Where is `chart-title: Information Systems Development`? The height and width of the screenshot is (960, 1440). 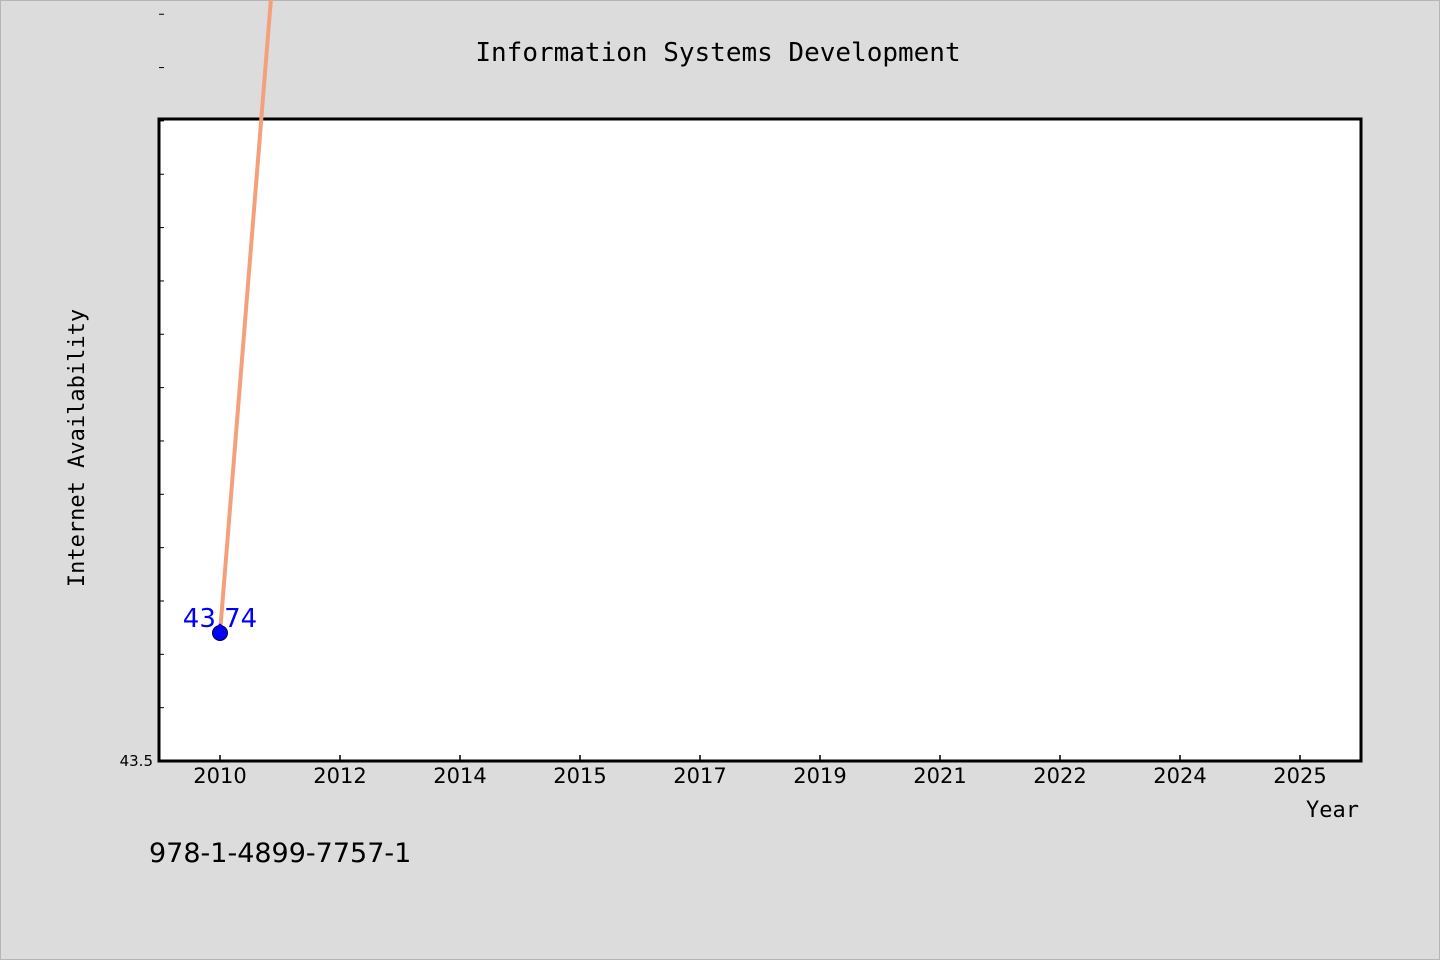 chart-title: Information Systems Development is located at coordinates (717, 53).